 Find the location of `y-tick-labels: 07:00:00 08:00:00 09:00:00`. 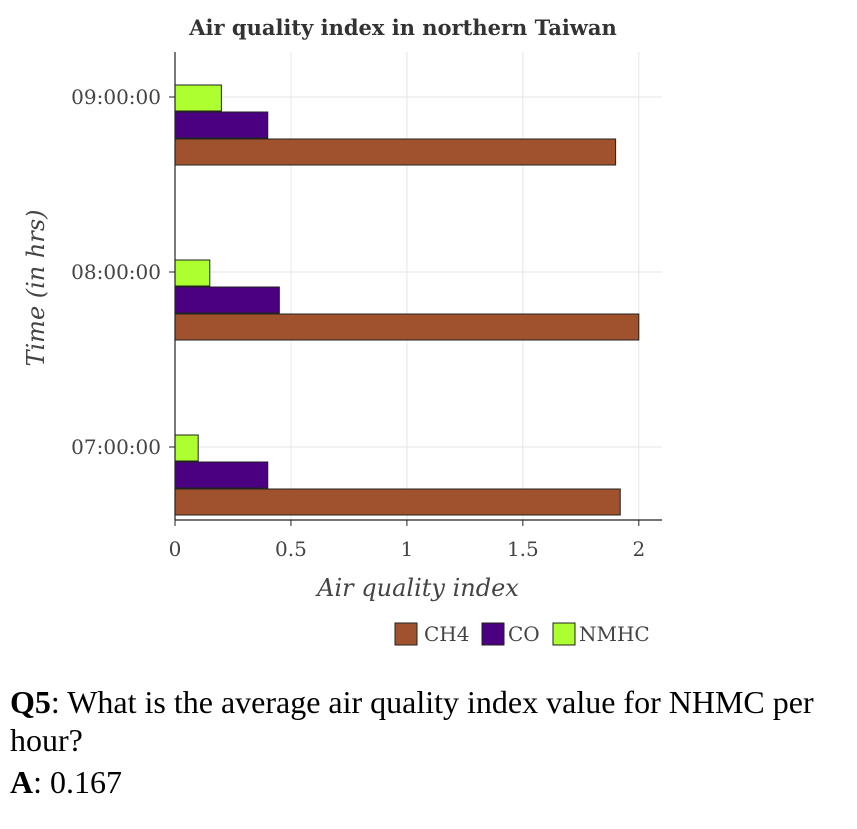

y-tick-labels: 07:00:00 08:00:00 09:00:00 is located at coordinates (116, 272).